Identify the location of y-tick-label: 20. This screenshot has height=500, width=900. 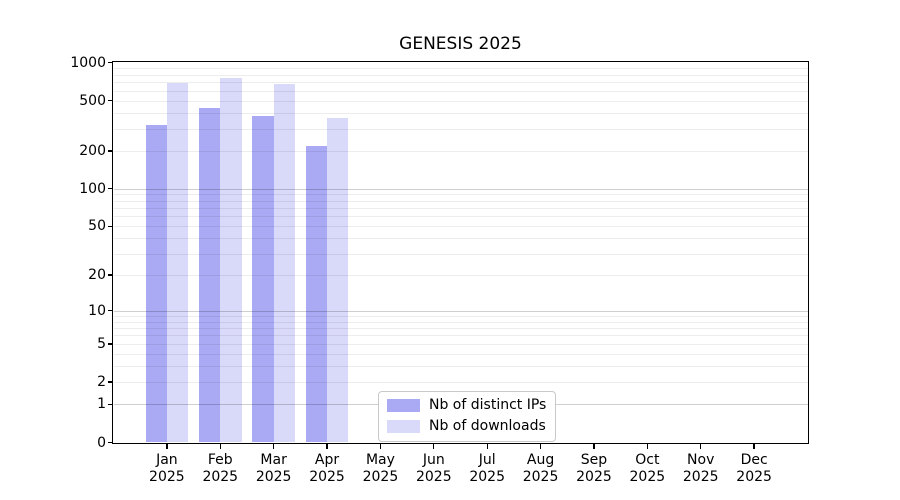
(97, 275).